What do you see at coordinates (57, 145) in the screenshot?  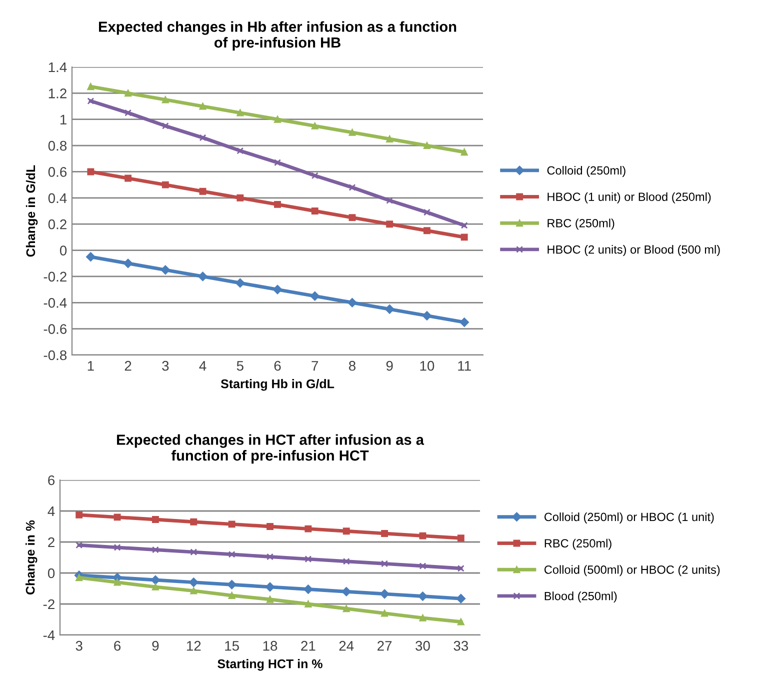 I see `y-tick-label: 0.8` at bounding box center [57, 145].